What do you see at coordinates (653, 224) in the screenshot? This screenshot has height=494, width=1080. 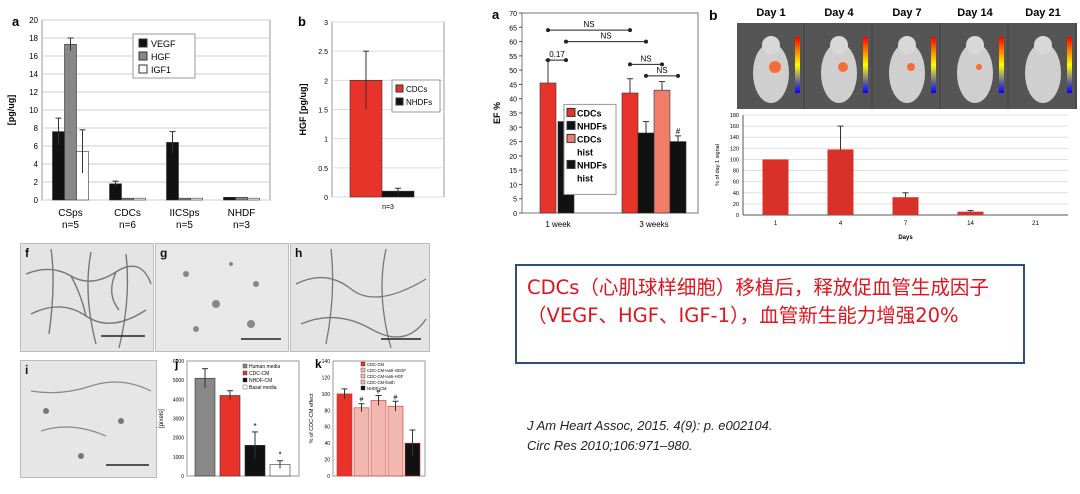 I see `x-tick-label: 3 weeks` at bounding box center [653, 224].